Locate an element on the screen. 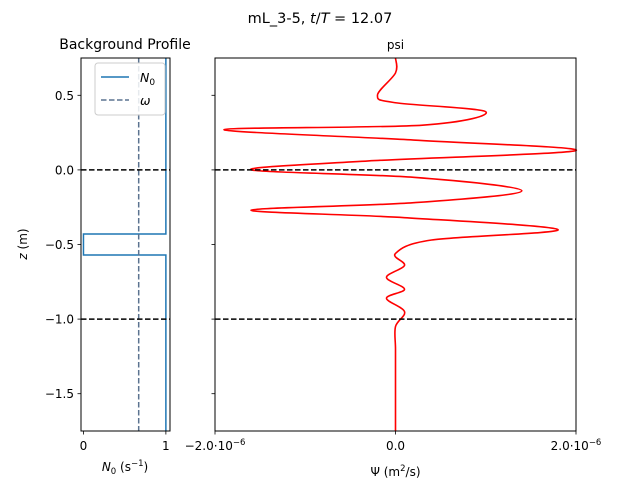  background-profile-xtick-label-0: 0 is located at coordinates (84, 446).